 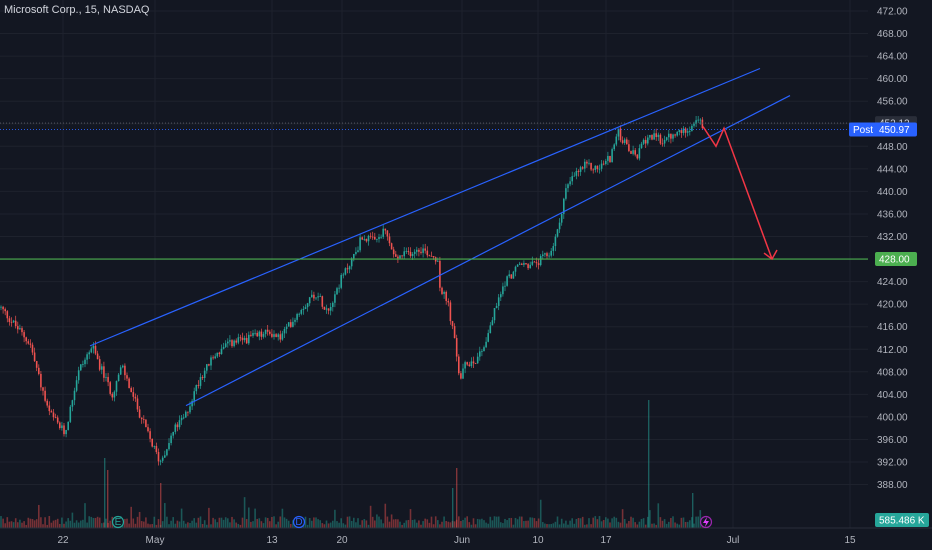 I want to click on price-tick-label: 420.00, so click(x=892, y=305).